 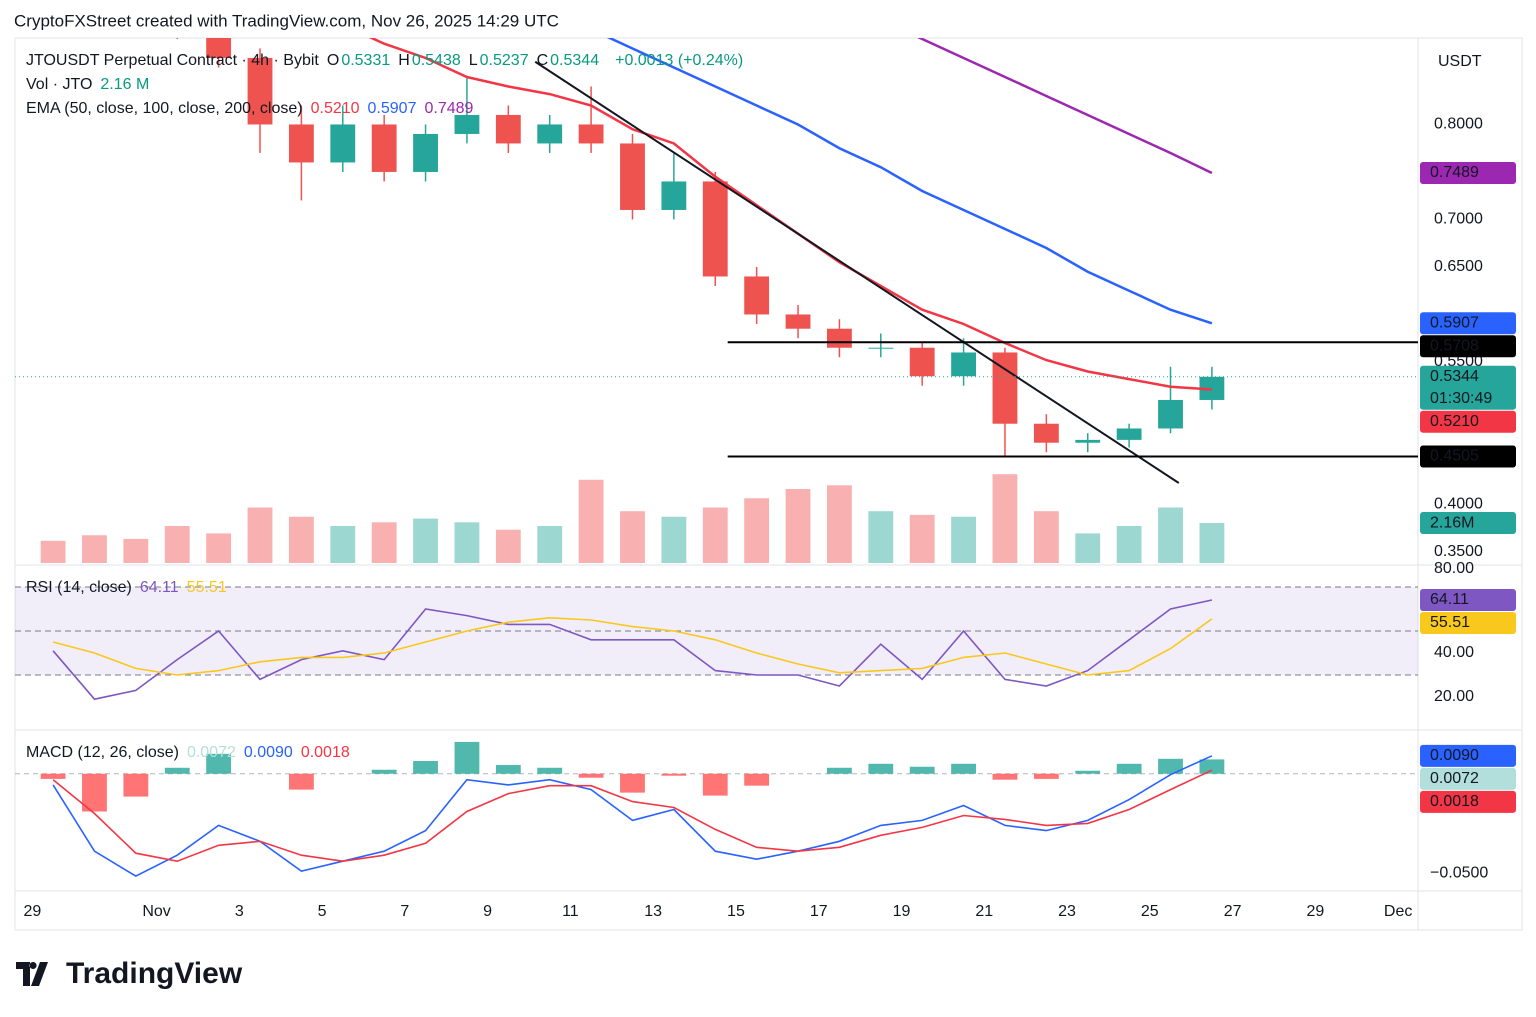 What do you see at coordinates (653, 911) in the screenshot?
I see `x-tick-label: 13` at bounding box center [653, 911].